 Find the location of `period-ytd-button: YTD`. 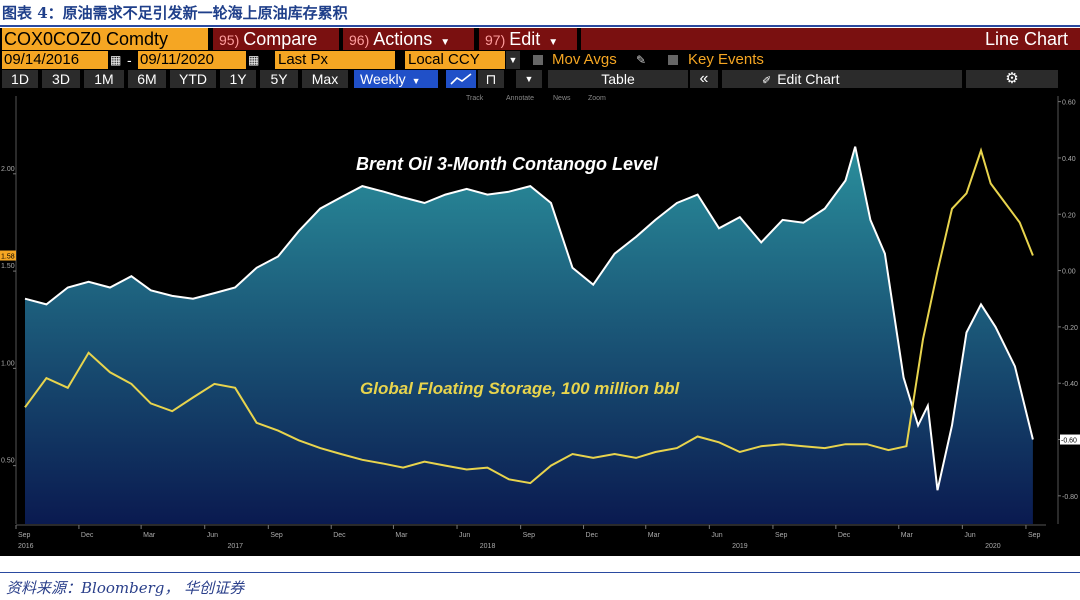

period-ytd-button: YTD is located at coordinates (193, 79).